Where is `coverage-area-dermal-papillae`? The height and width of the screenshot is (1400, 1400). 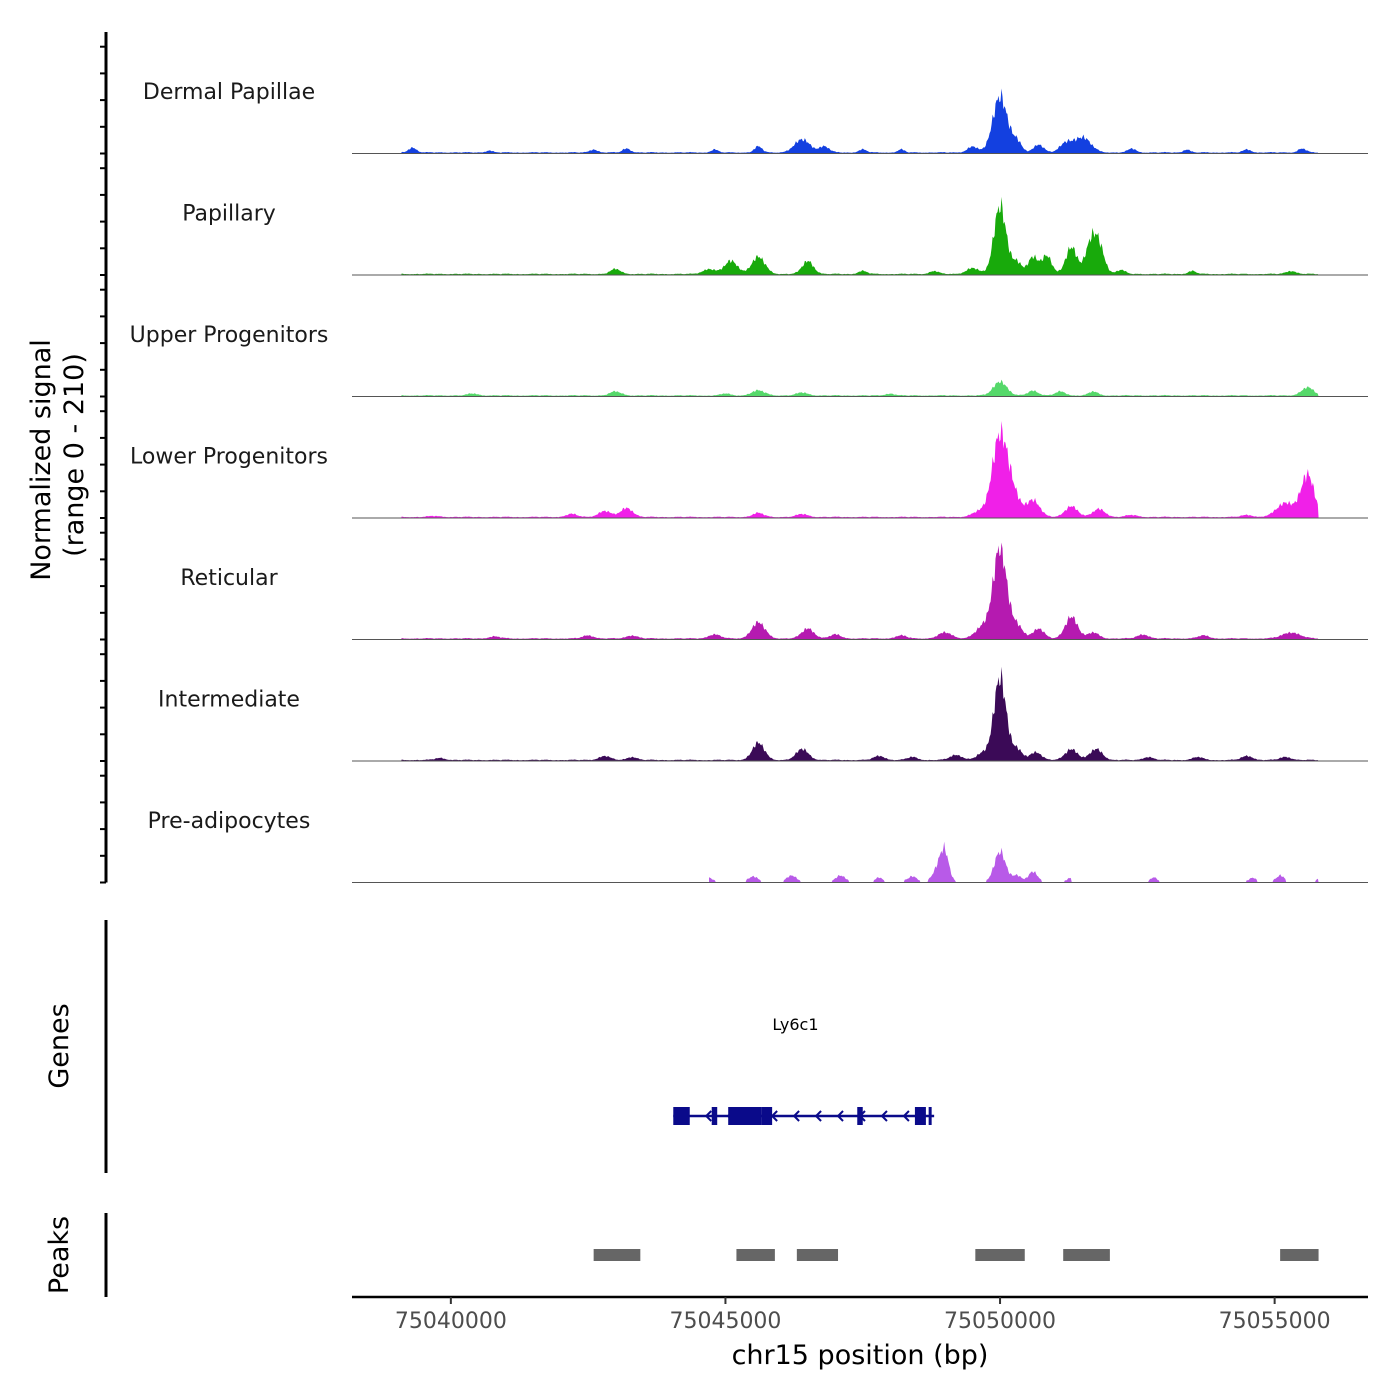 coverage-area-dermal-papillae is located at coordinates (860, 121).